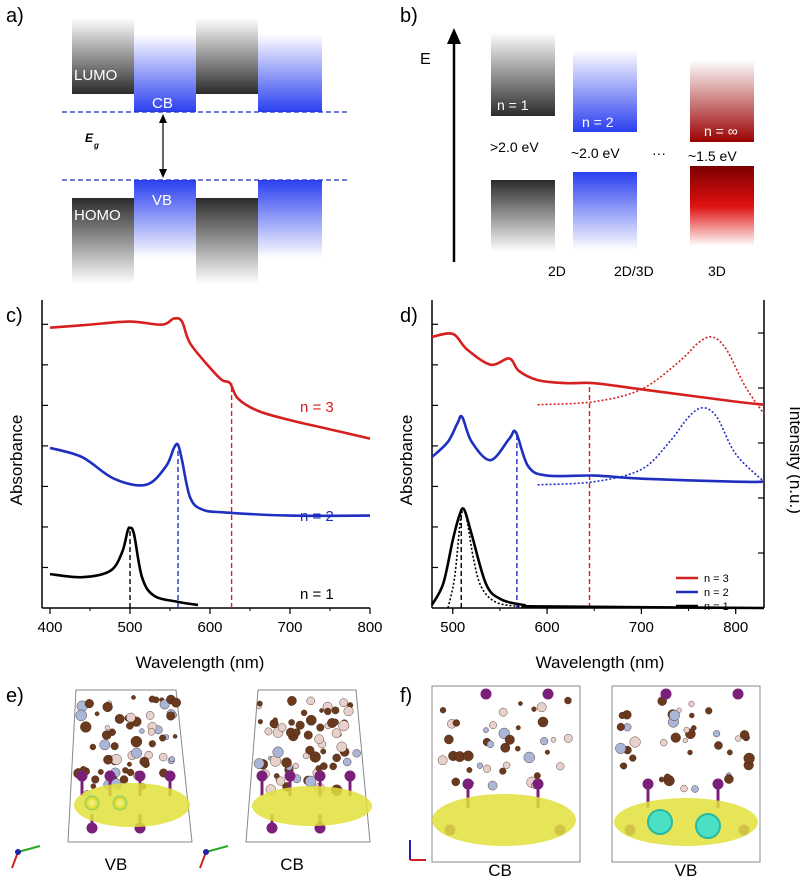 This screenshot has width=800, height=884. I want to click on e-vb-orbital, so click(132, 805).